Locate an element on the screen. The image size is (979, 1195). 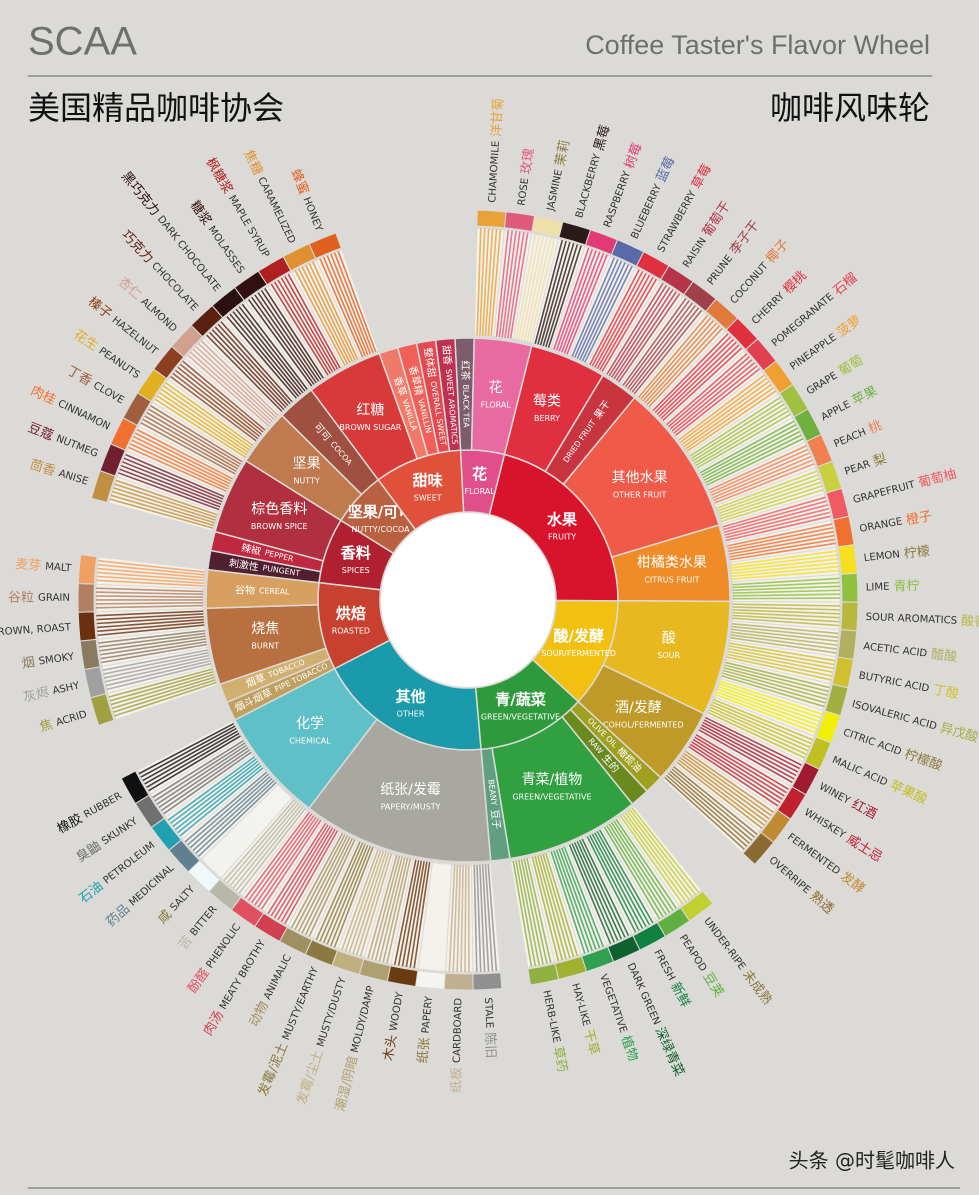
subcategory-label-en: PAPERY/MUSTY is located at coordinates (411, 806).